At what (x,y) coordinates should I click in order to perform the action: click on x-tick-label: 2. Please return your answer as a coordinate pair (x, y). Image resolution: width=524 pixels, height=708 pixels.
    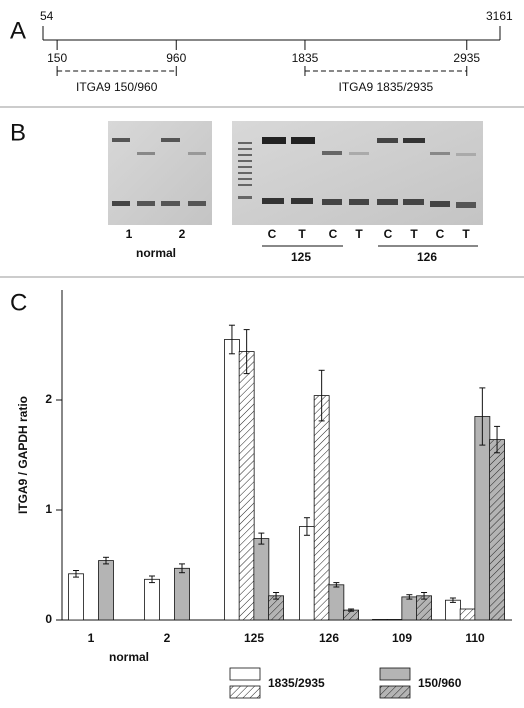
    Looking at the image, I should click on (167, 638).